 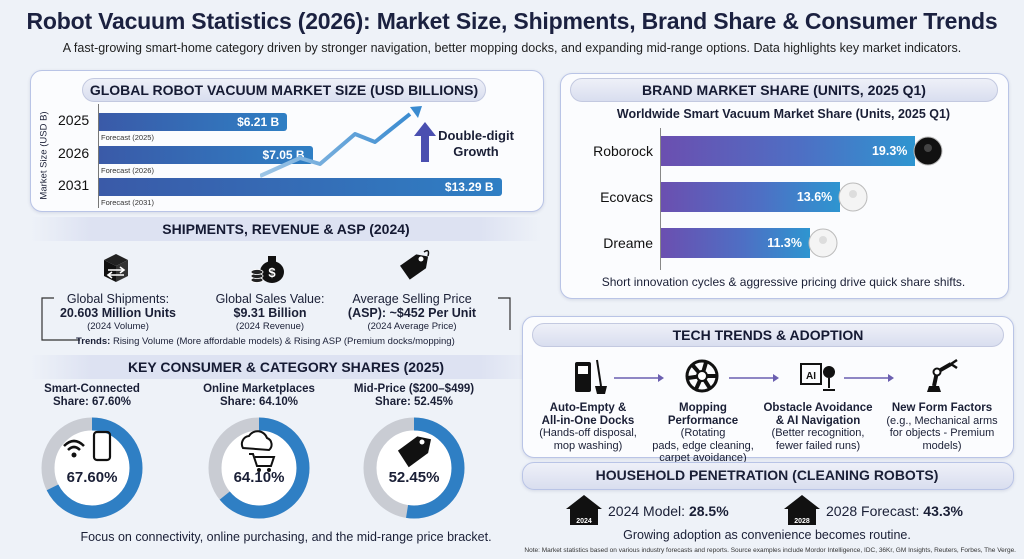 What do you see at coordinates (784, 90) in the screenshot?
I see `brand-share-heading: BRAND MARKET SHARE (UNITS, 2025 Q1)` at bounding box center [784, 90].